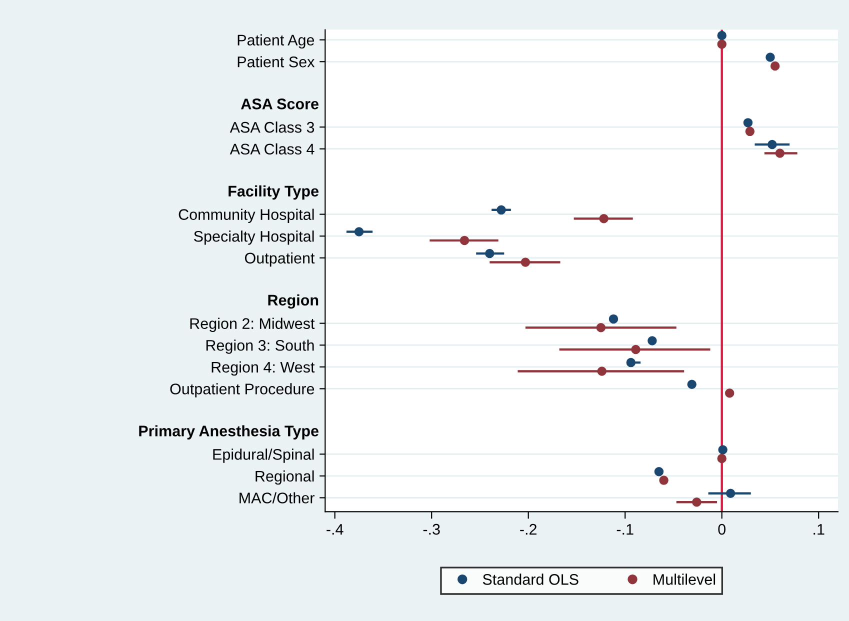  Describe the element at coordinates (685, 579) in the screenshot. I see `legend-label: Multilevel` at that location.